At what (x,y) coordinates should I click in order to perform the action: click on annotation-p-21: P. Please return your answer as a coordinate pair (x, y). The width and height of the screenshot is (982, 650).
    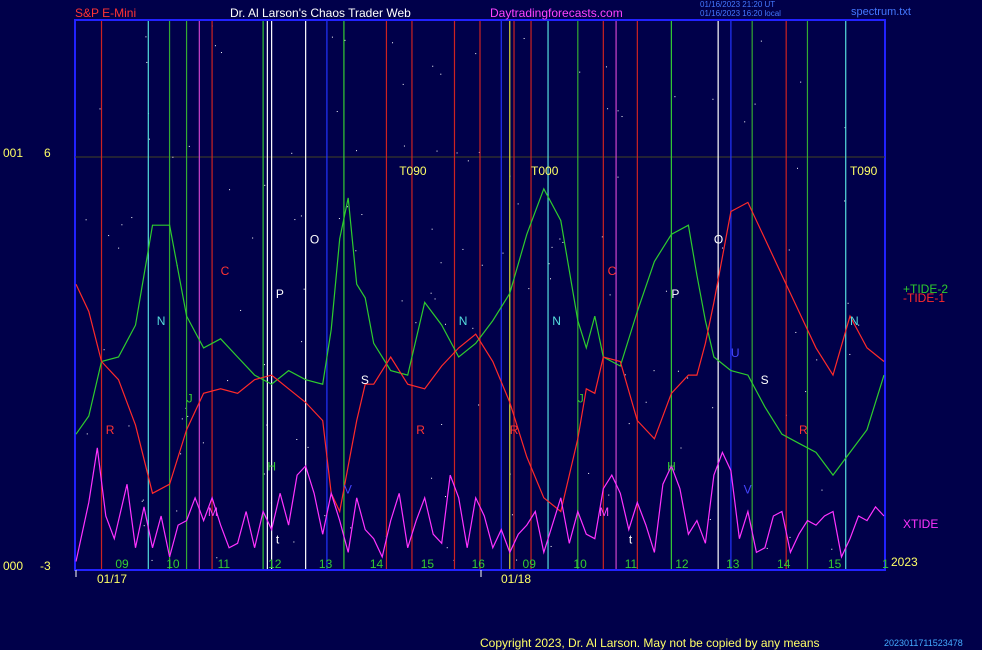
    Looking at the image, I should click on (675, 294).